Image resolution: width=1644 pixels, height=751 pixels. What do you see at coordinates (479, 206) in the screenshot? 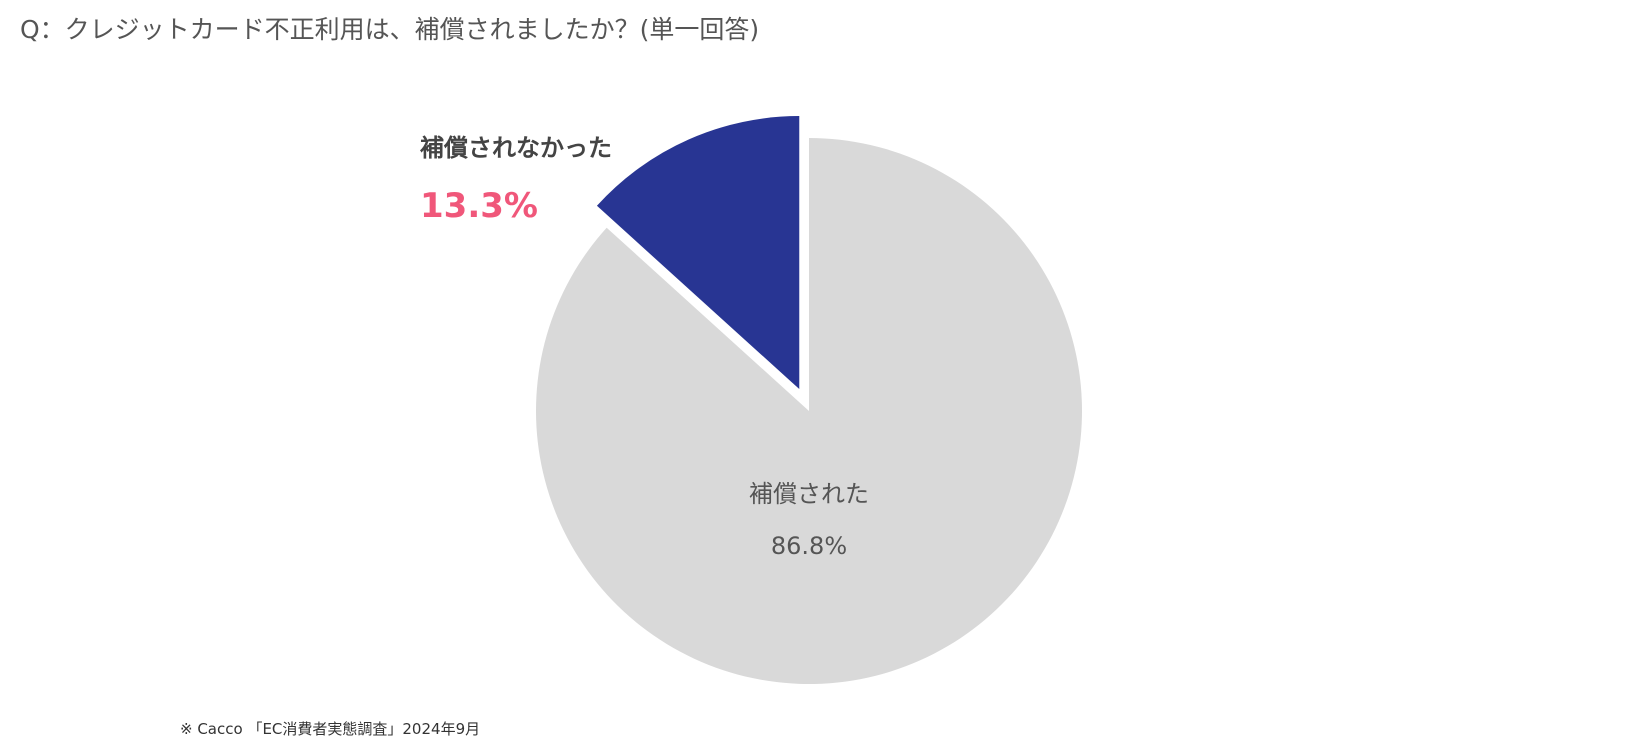
I see `slice-value-not-compensated: 13.3%` at bounding box center [479, 206].